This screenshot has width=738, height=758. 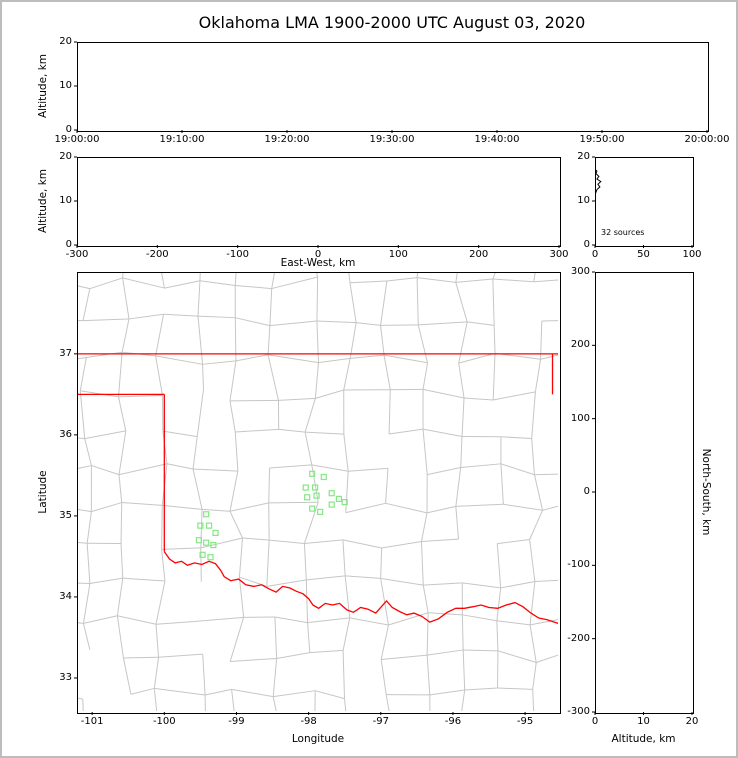 What do you see at coordinates (393, 87) in the screenshot?
I see `time-height-panel` at bounding box center [393, 87].